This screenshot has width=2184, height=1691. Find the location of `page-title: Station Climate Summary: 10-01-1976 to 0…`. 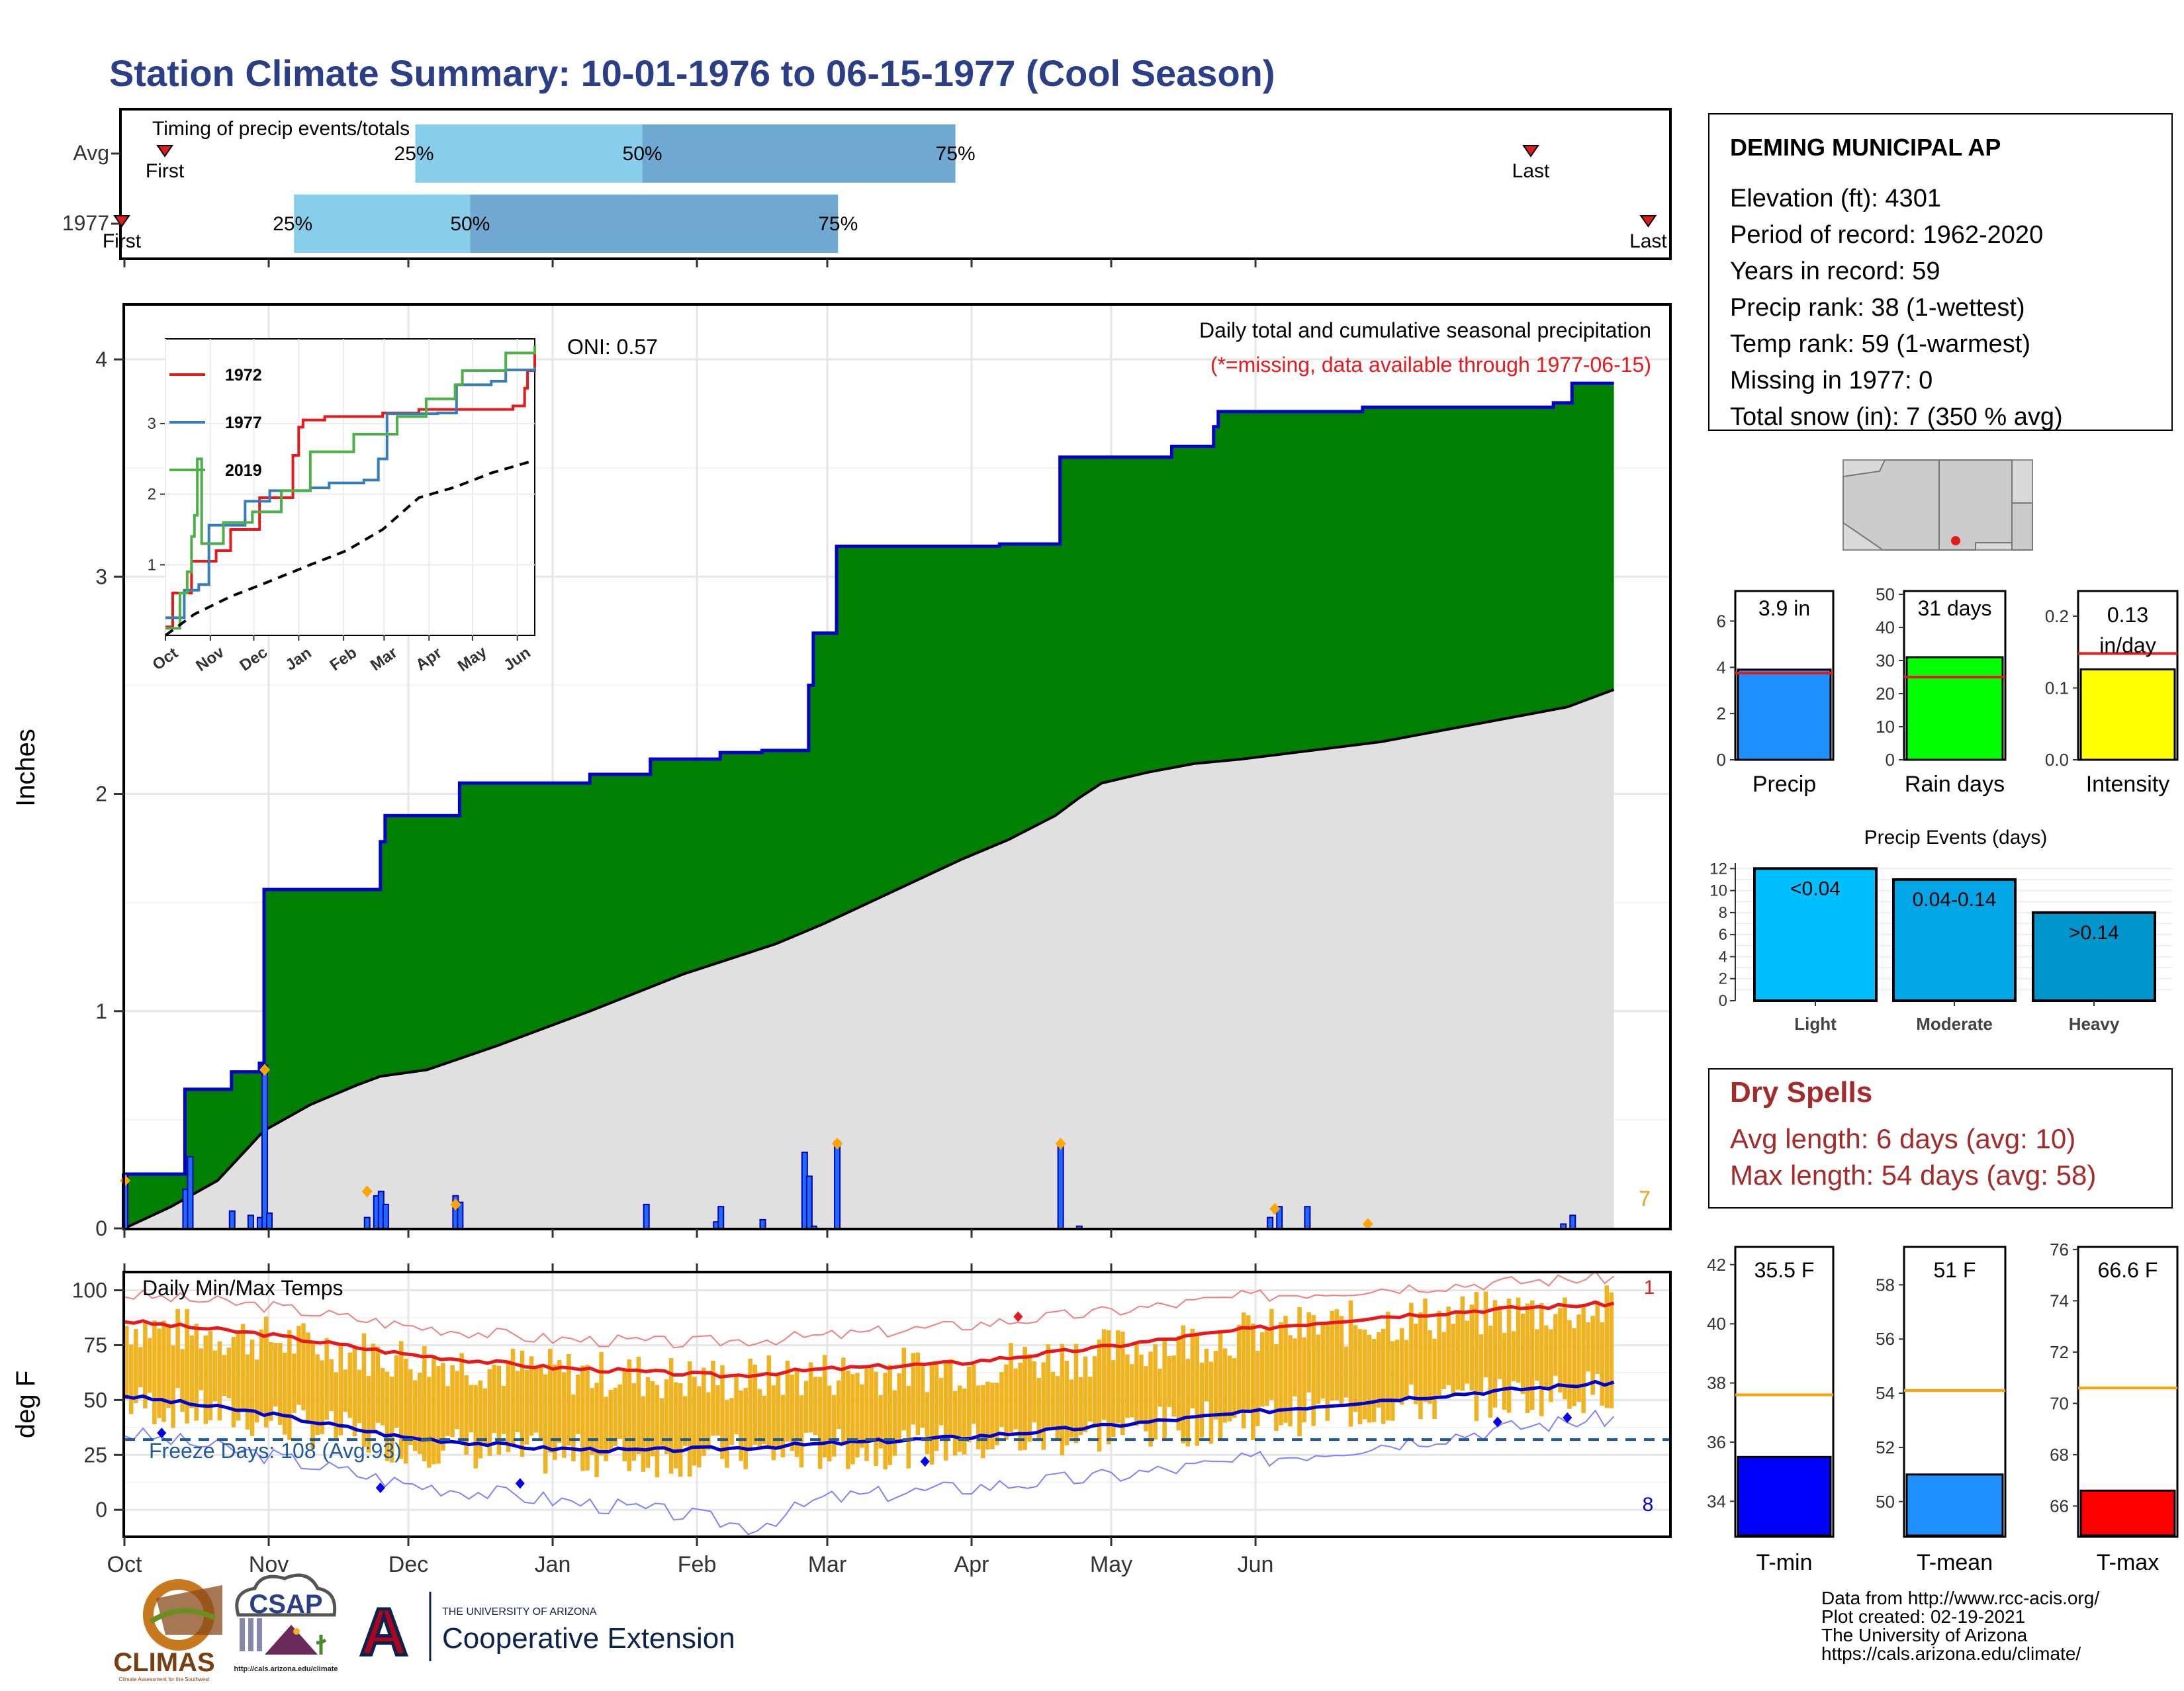

page-title: Station Climate Summary: 10-01-1976 to 0… is located at coordinates (692, 73).